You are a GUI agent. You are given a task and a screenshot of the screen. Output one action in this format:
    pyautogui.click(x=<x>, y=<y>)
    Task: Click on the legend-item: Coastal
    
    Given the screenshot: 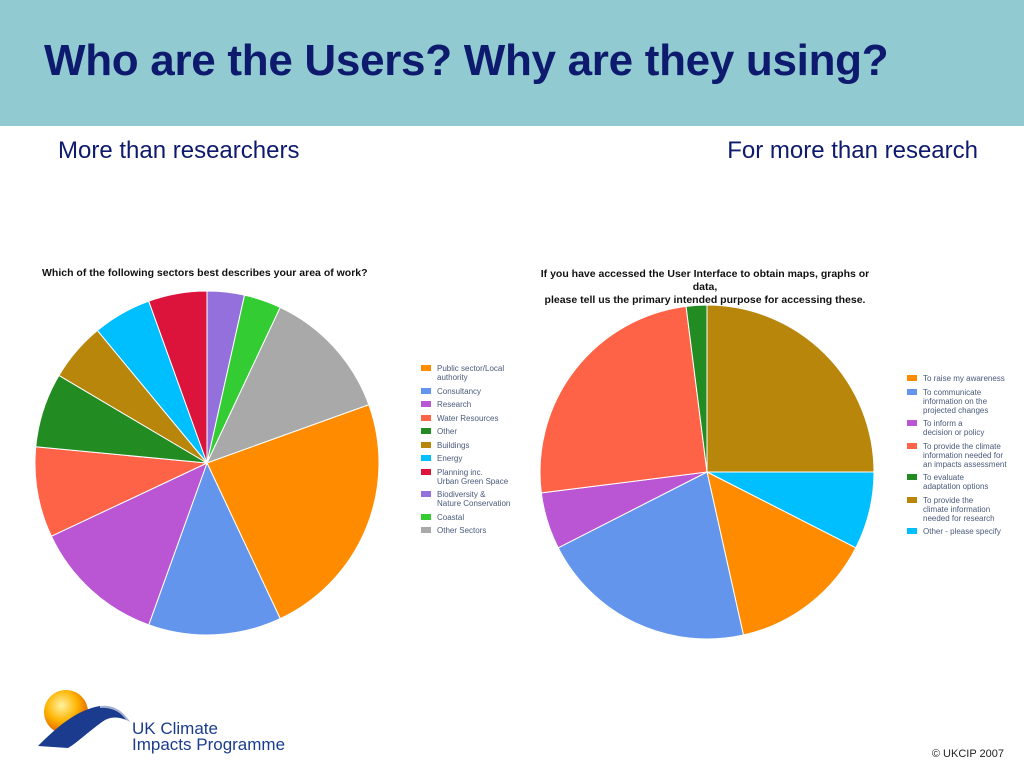 What is the action you would take?
    pyautogui.click(x=471, y=517)
    